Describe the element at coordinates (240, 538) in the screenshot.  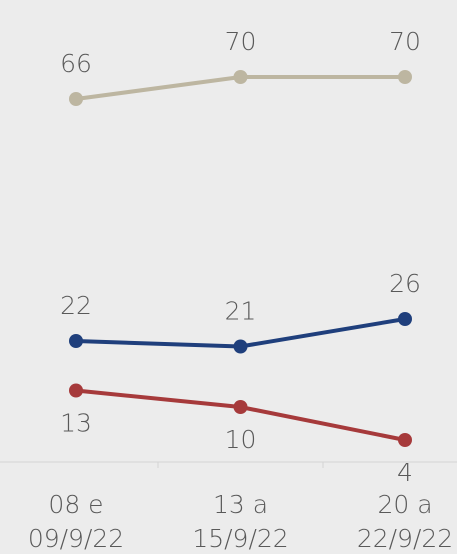
I see `x-tick-label-line: 15/9/22` at that location.